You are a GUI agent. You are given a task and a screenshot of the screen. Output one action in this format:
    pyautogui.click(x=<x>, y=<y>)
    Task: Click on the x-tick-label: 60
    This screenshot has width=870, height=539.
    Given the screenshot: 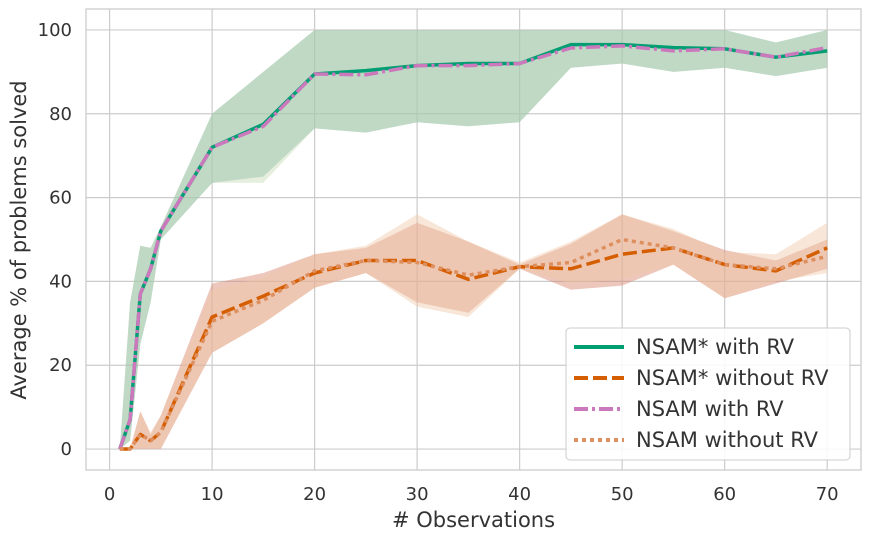 What is the action you would take?
    pyautogui.click(x=724, y=494)
    